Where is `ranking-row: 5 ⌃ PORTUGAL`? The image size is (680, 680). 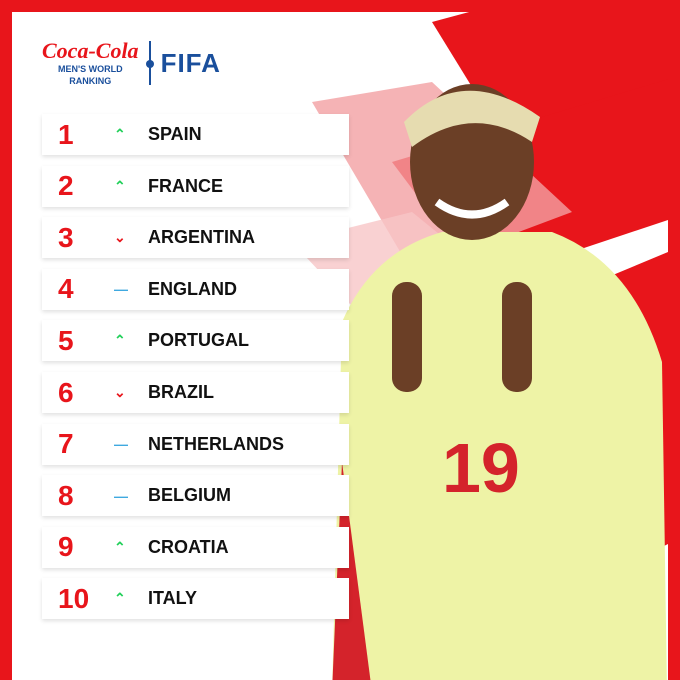 ranking-row: 5 ⌃ PORTUGAL is located at coordinates (195, 341).